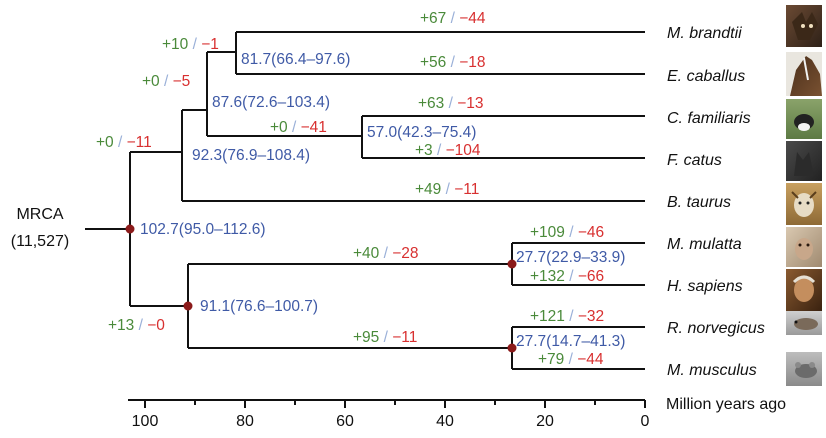 The height and width of the screenshot is (438, 826). I want to click on horse-photo, so click(804, 74).